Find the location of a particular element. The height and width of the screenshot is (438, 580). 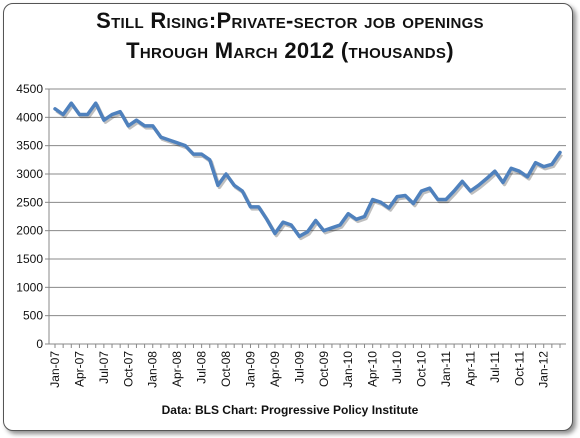

y-tick-label: 3500 is located at coordinates (29, 146).